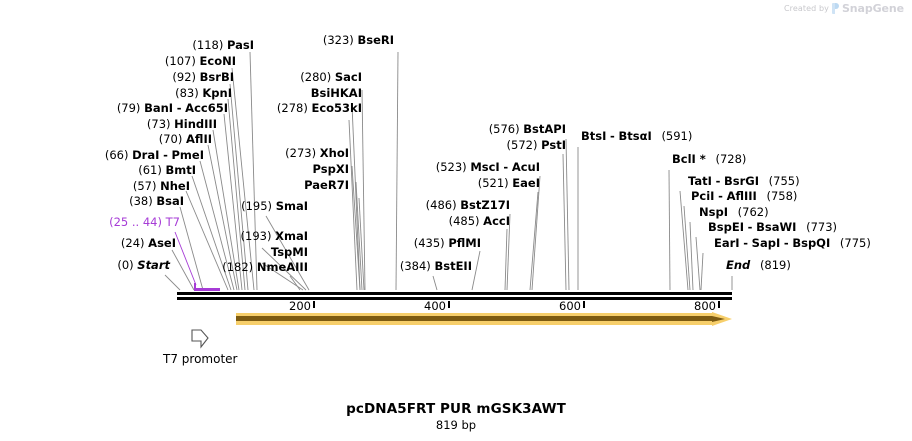 This screenshot has height=441, width=912. What do you see at coordinates (203, 93) in the screenshot?
I see `site-label-kpni: (83) KpnI` at bounding box center [203, 93].